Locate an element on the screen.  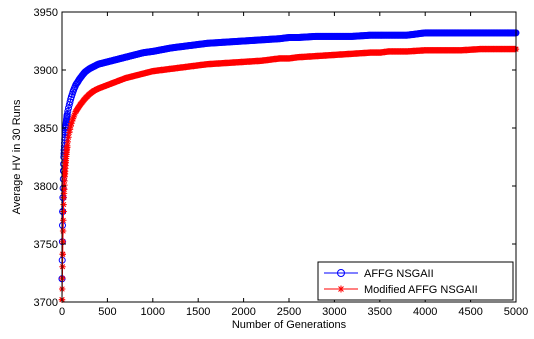
x-tick-label: 5000 is located at coordinates (516, 312).